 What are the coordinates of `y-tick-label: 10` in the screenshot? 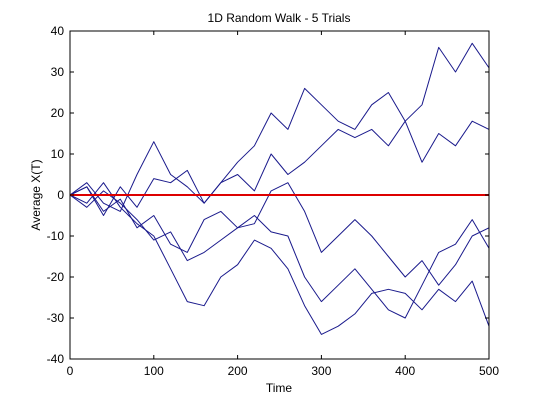 It's located at (58, 154).